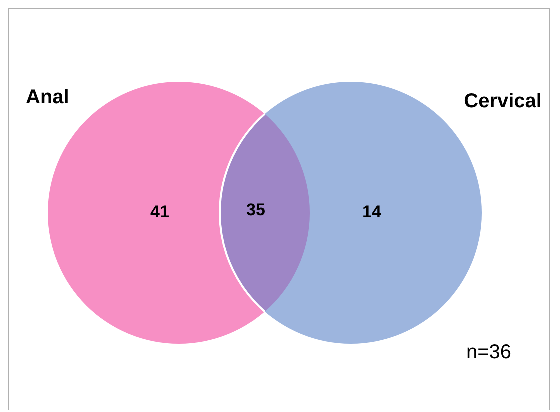 This screenshot has height=412, width=560. I want to click on data-label: 41, so click(160, 212).